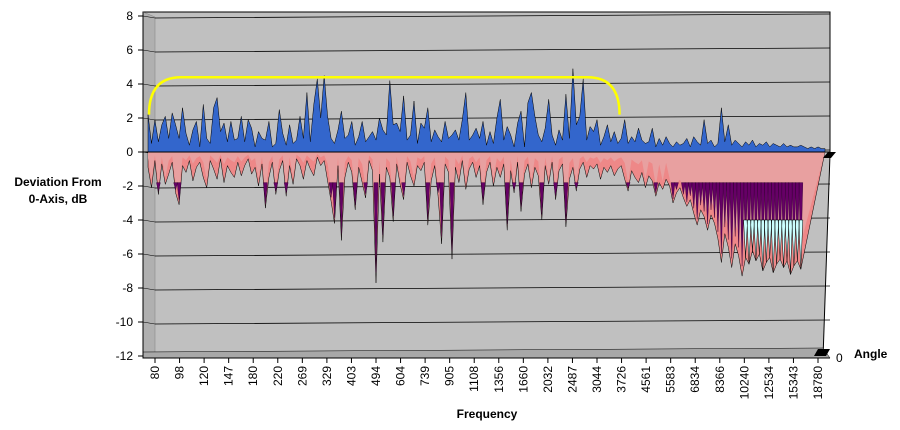  What do you see at coordinates (351, 376) in the screenshot?
I see `x-tick-label: 403` at bounding box center [351, 376].